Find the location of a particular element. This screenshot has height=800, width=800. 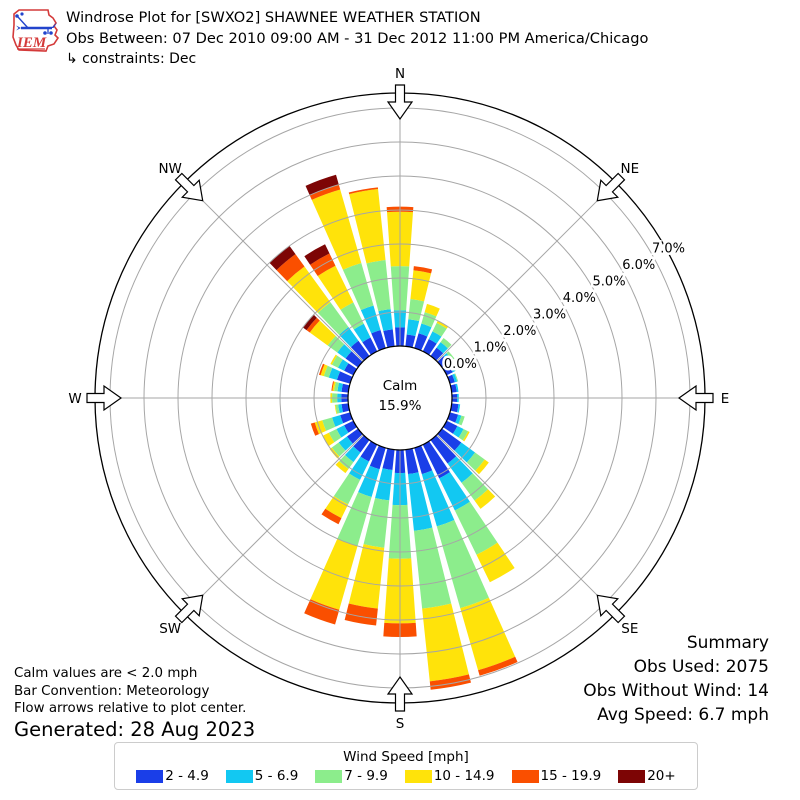

compass-label-e: E is located at coordinates (725, 399).